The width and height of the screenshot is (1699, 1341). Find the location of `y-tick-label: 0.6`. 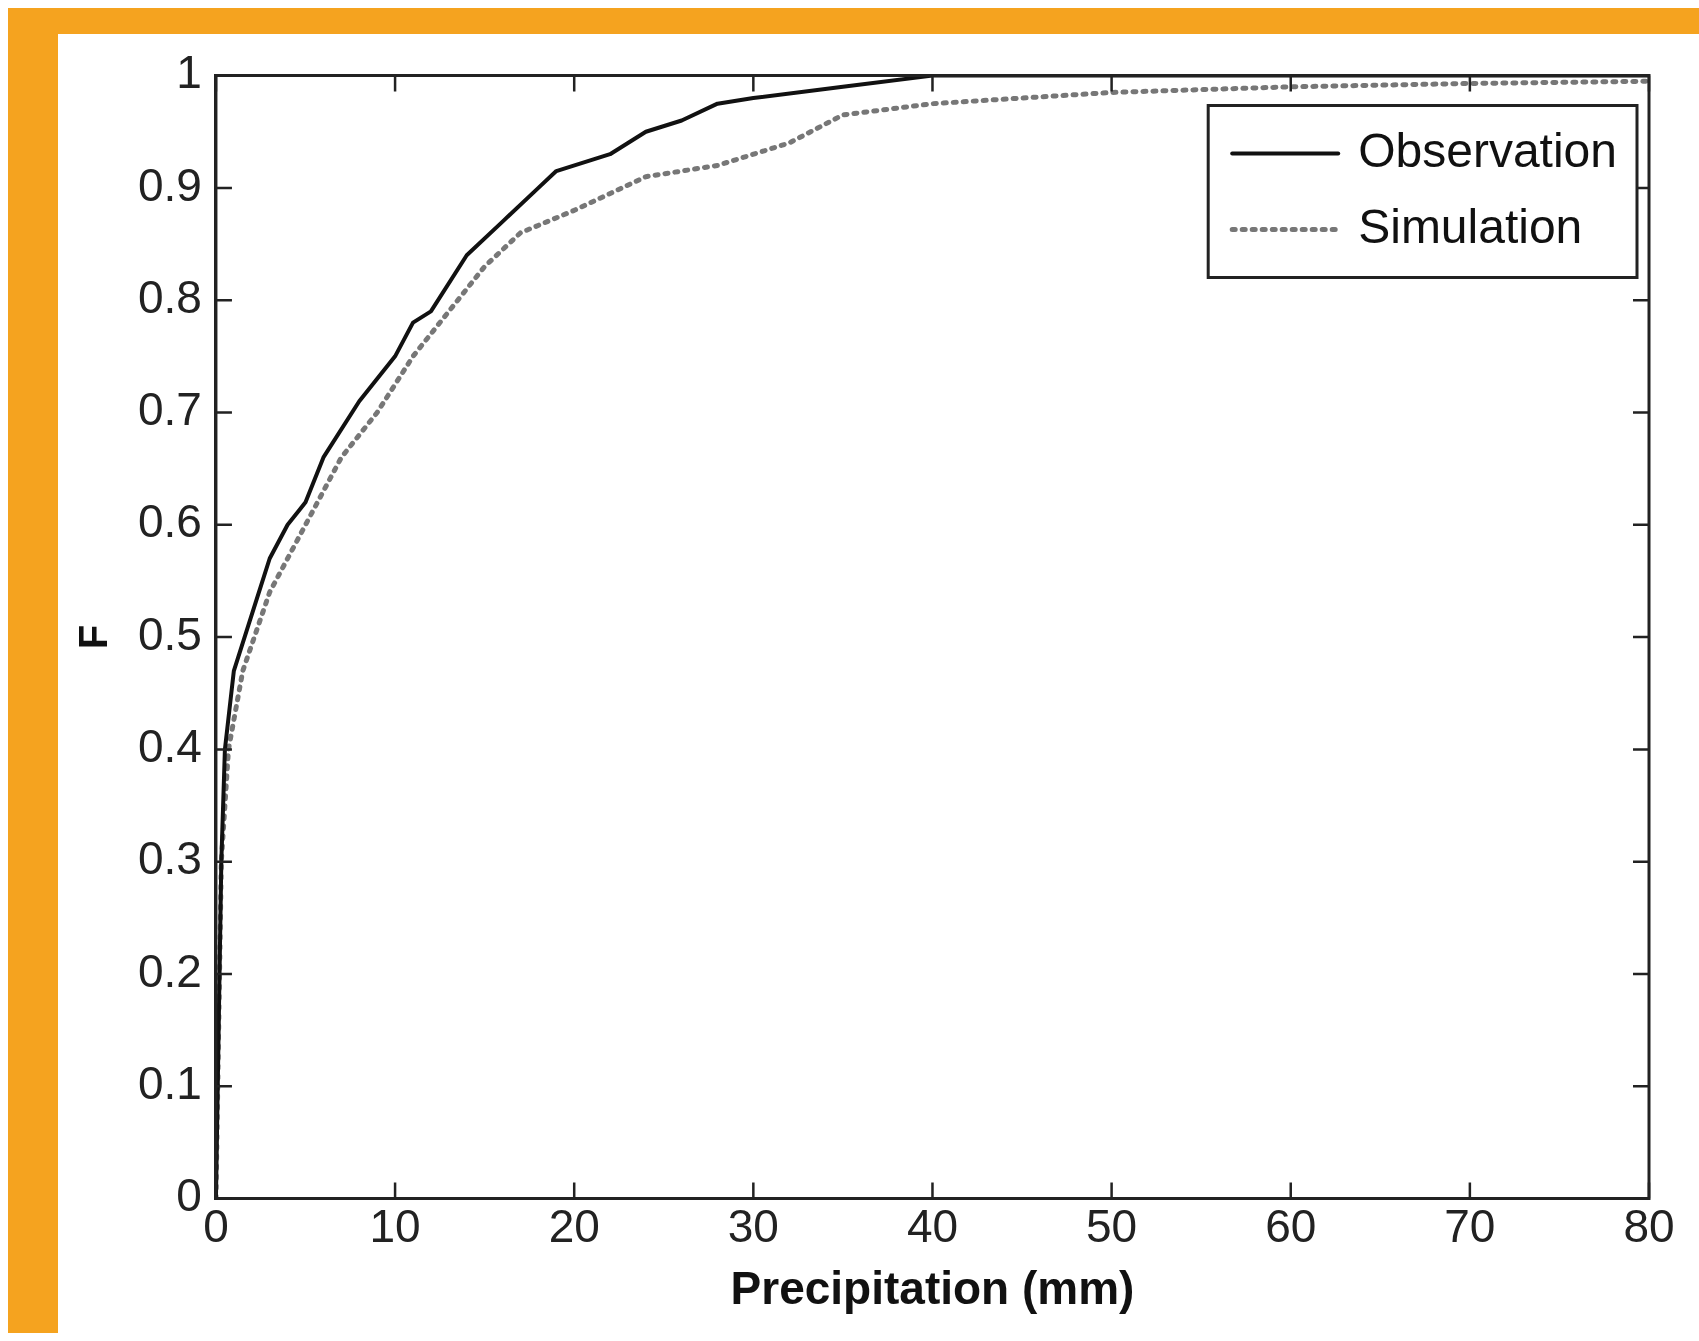

y-tick-label: 0.6 is located at coordinates (169, 521).